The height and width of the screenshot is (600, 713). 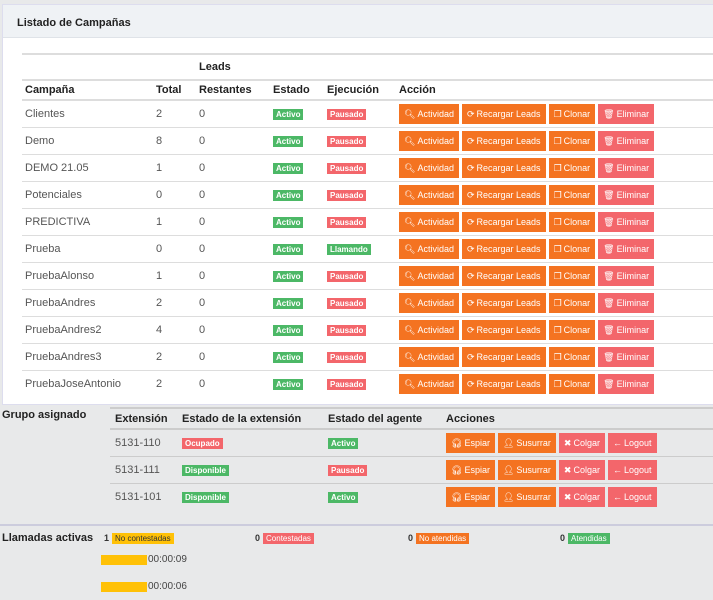 I want to click on cell-total: 8, so click(x=174, y=140).